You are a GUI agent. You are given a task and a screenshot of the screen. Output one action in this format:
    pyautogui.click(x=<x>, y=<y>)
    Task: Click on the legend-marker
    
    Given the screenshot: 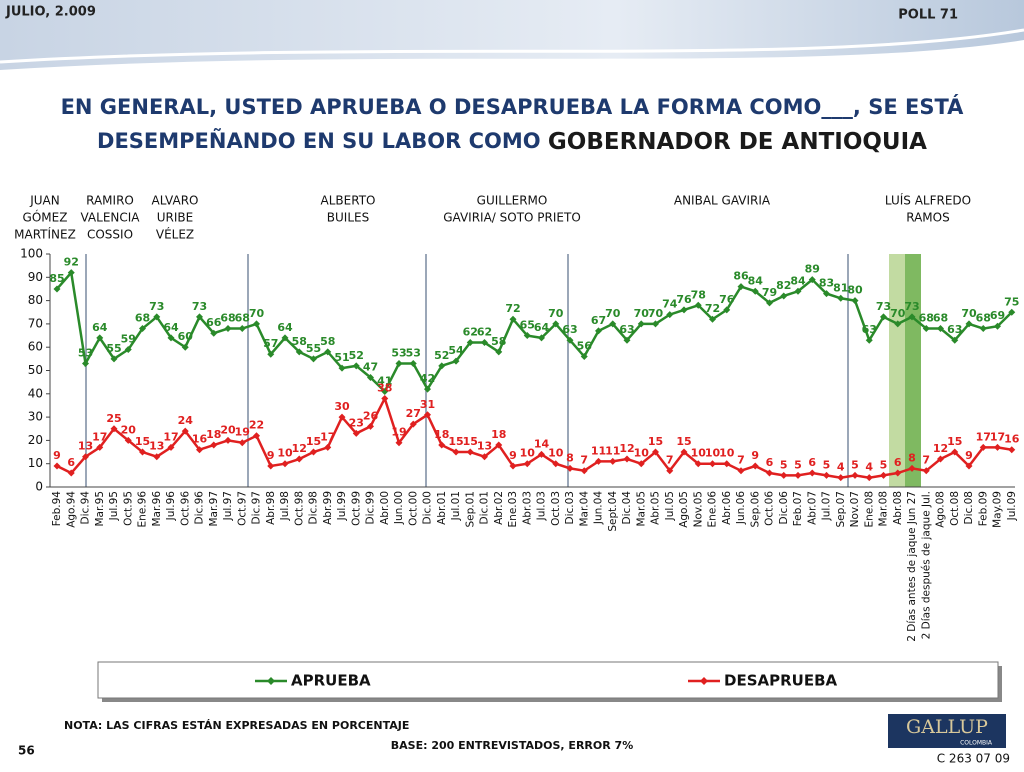 What is the action you would take?
    pyautogui.click(x=704, y=681)
    